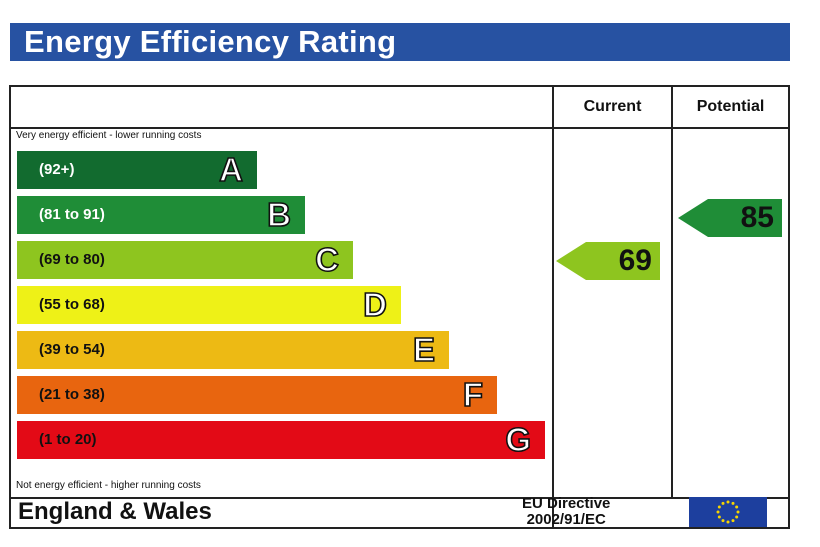 This screenshot has width=820, height=547. Describe the element at coordinates (399, 128) in the screenshot. I see `header-divider` at that location.